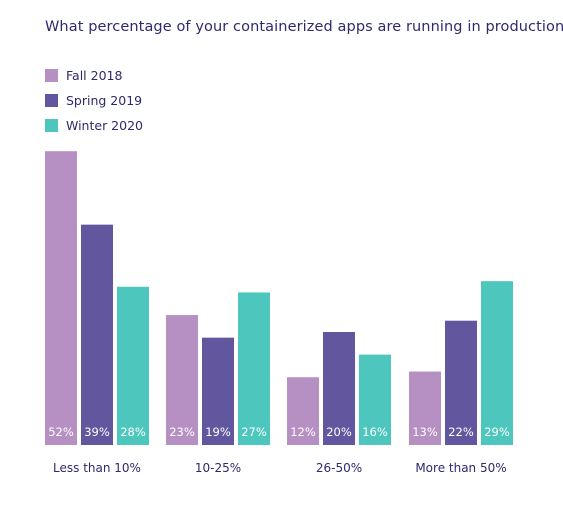 The width and height of the screenshot is (563, 512). I want to click on legend-label: Fall 2018, so click(94, 75).